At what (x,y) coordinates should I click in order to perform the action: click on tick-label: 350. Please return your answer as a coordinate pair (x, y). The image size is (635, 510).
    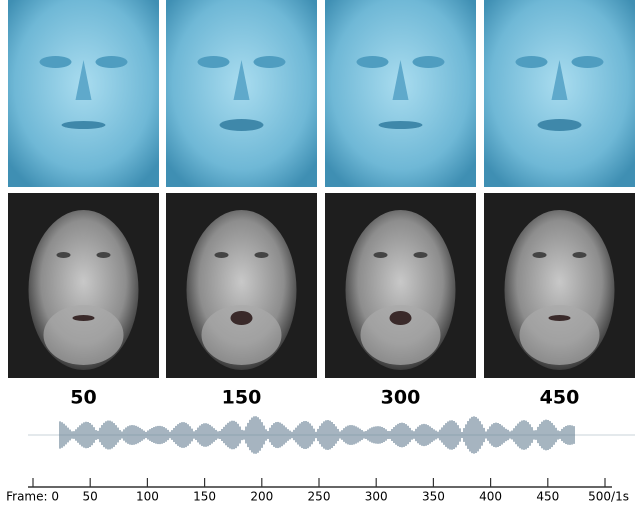
    Looking at the image, I should click on (433, 497).